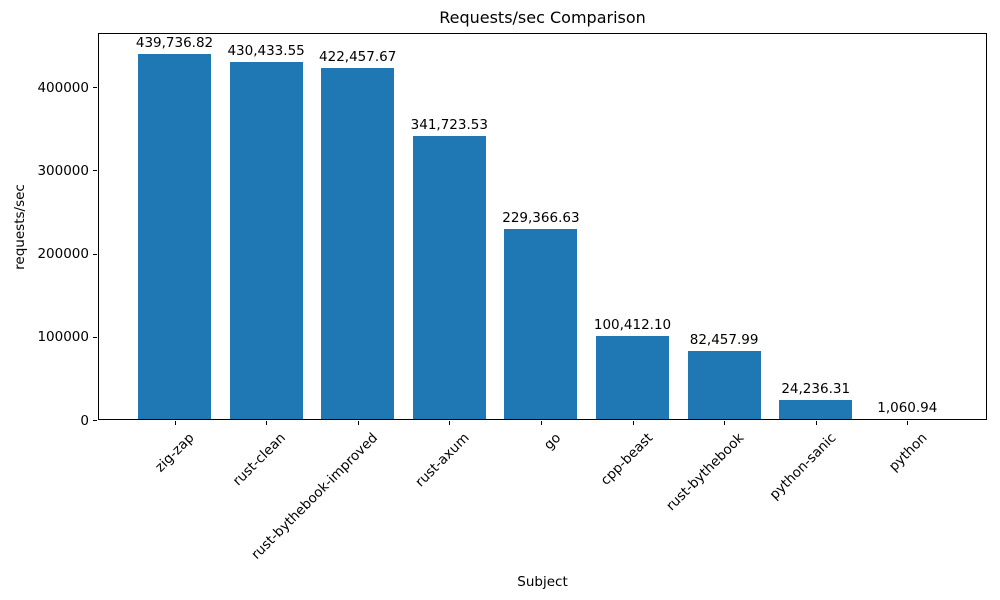 The height and width of the screenshot is (600, 1000). I want to click on y-tick-label: 400000, so click(63, 87).